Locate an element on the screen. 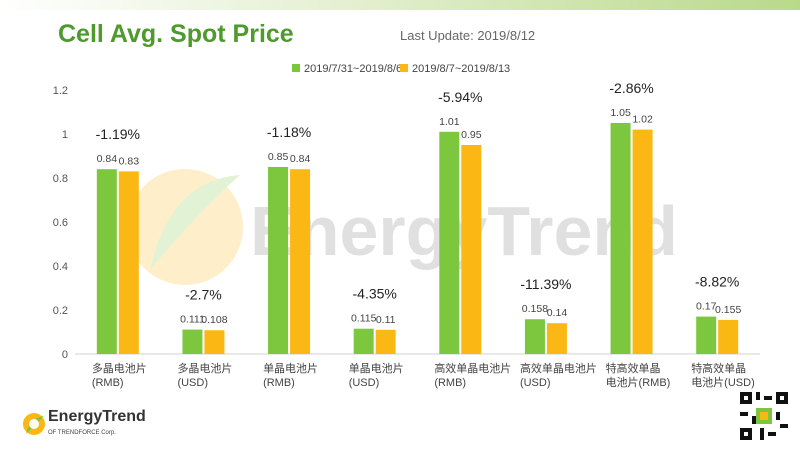  bar-value-label: 1.05 is located at coordinates (620, 113).